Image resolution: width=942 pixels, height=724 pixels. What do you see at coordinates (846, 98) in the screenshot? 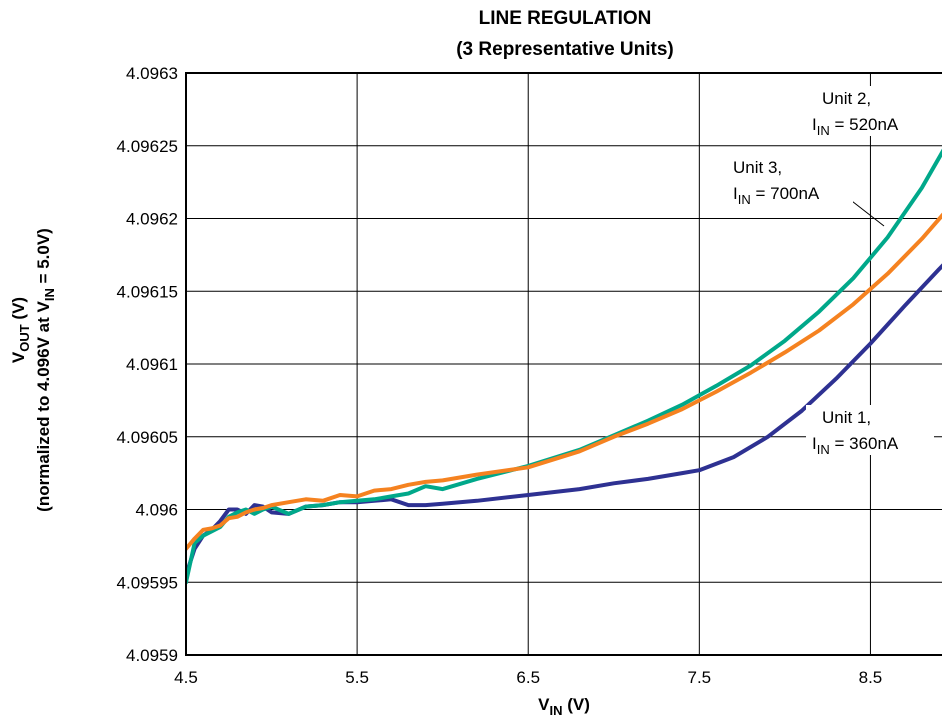
I see `unit2-annotation-line1: Unit 2,` at bounding box center [846, 98].